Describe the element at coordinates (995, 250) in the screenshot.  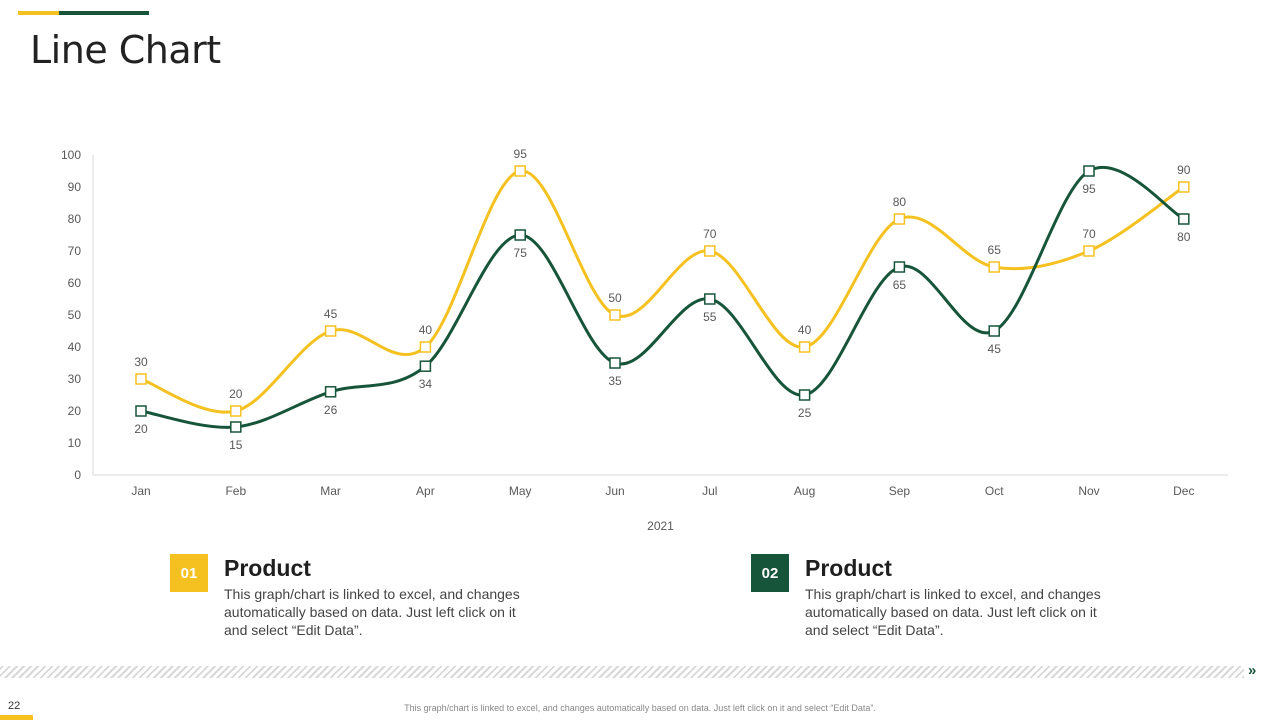
I see `series-1-data-label: 65` at that location.